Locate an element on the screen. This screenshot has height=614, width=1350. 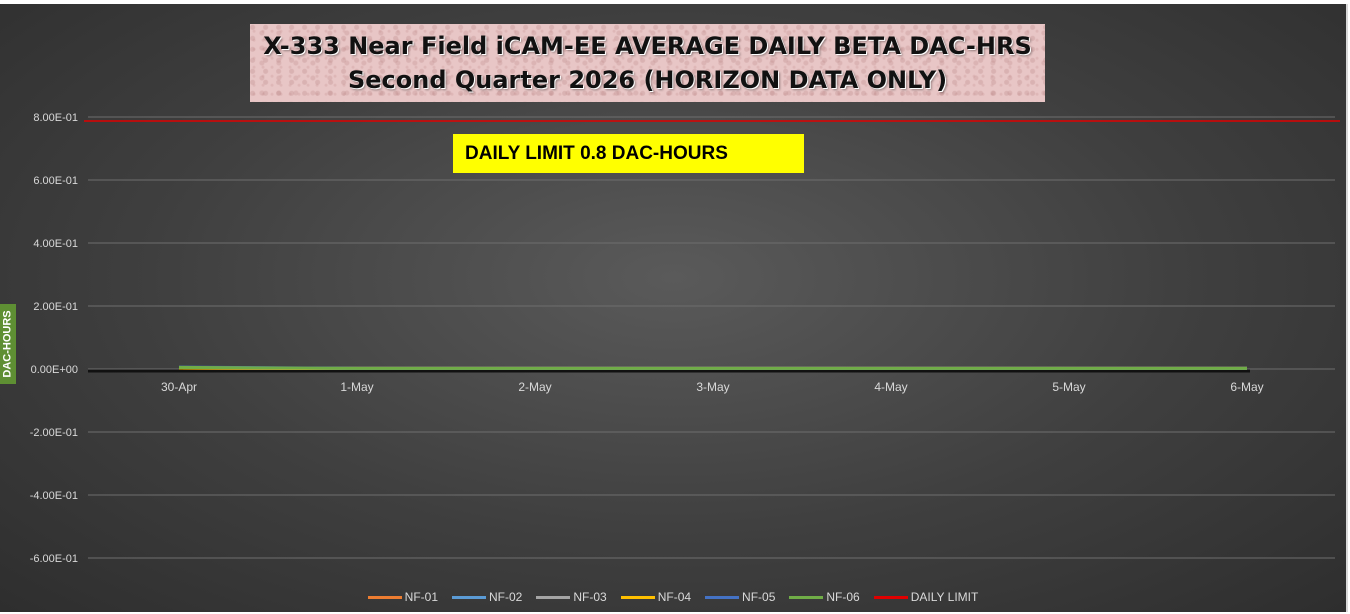
legend-item: NF-05 is located at coordinates (740, 597).